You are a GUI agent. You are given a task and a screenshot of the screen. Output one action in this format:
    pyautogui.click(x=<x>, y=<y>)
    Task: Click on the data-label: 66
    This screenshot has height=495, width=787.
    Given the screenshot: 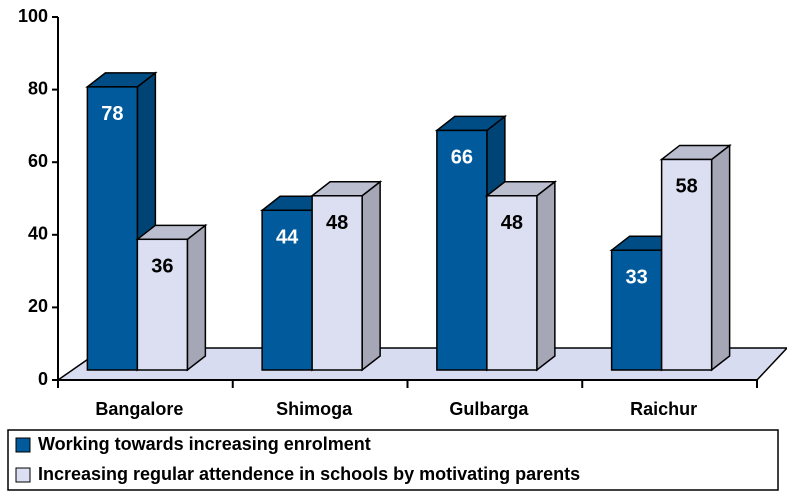 What is the action you would take?
    pyautogui.click(x=462, y=158)
    